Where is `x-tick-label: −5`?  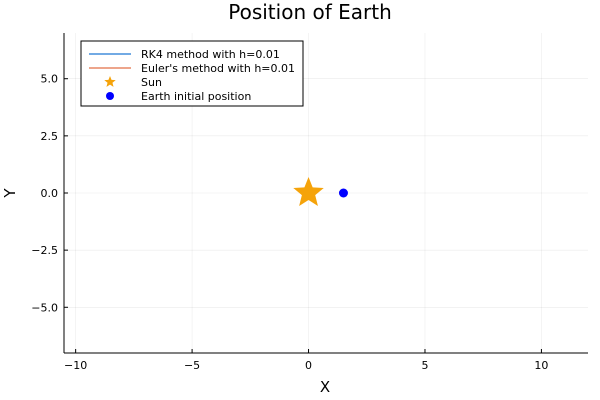
x-tick-label: −5 is located at coordinates (192, 365).